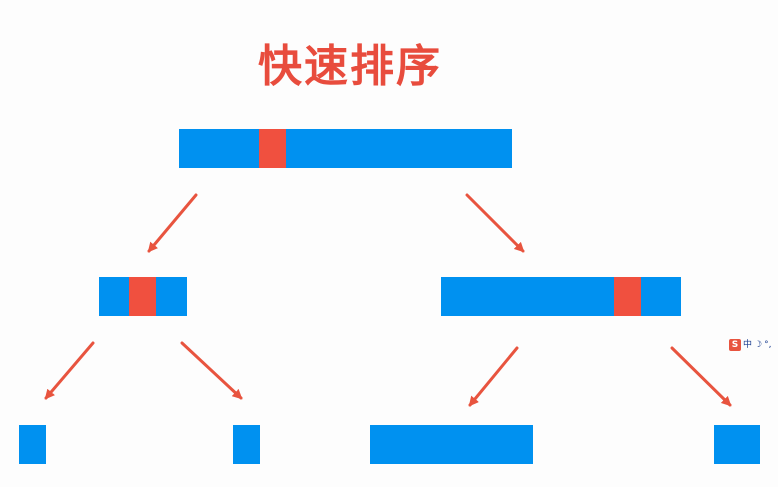  I want to click on arrow-root-to-right-sub, so click(495, 223).